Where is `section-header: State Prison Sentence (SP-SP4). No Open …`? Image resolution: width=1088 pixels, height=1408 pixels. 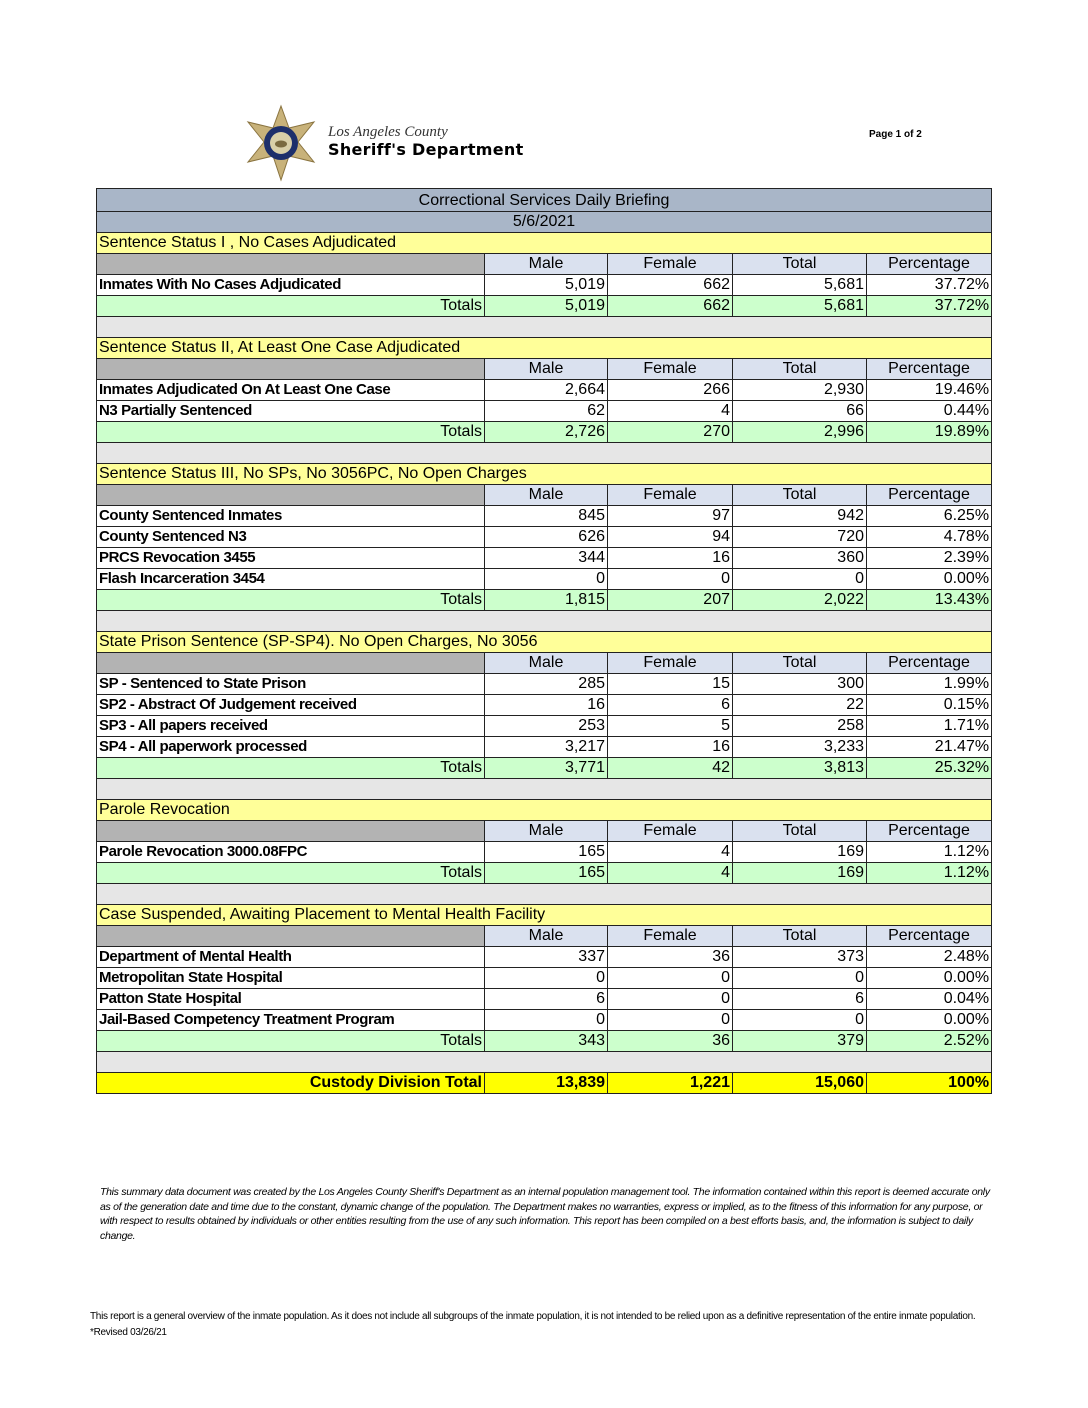
section-header: State Prison Sentence (SP-SP4). No Open … is located at coordinates (544, 642).